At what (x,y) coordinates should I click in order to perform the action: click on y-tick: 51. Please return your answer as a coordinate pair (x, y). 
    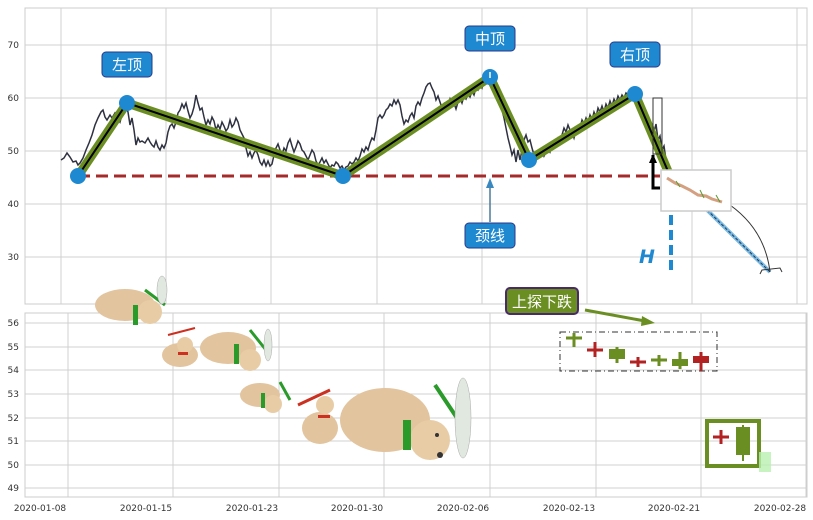
    Looking at the image, I should click on (13, 442).